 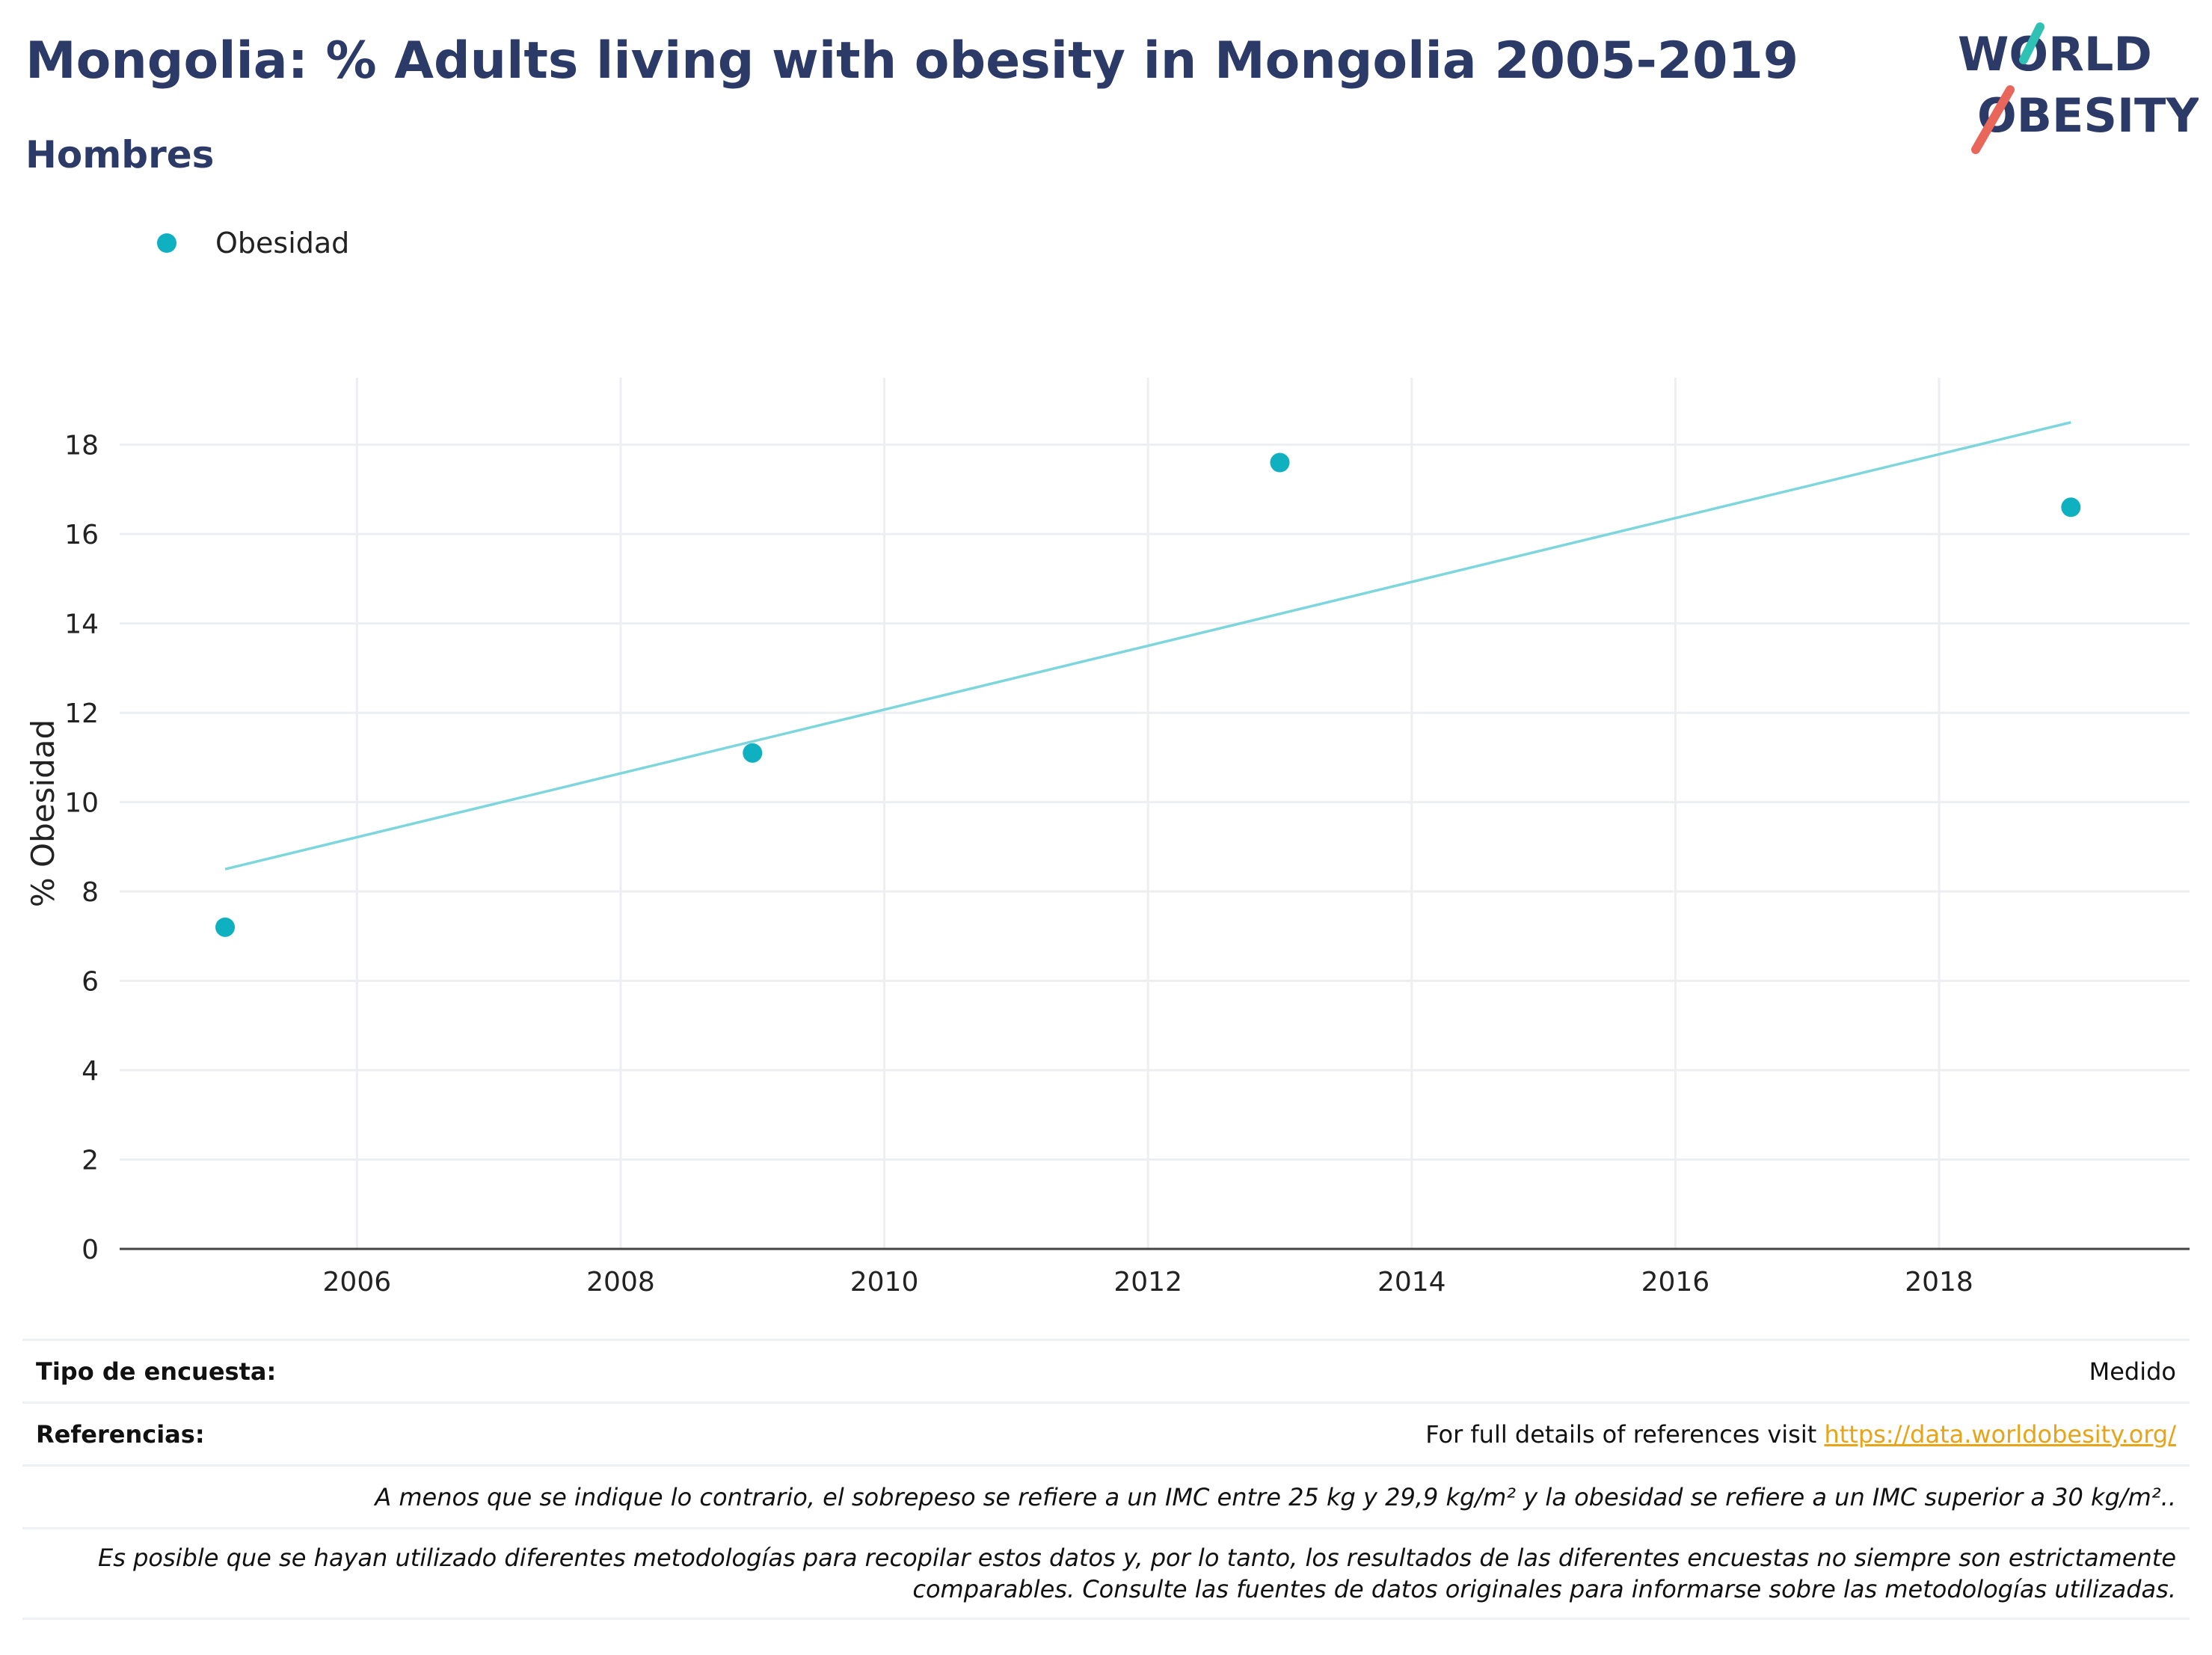 I want to click on footer-row-survey: Tipo de encuesta: Medido, so click(x=1106, y=1370).